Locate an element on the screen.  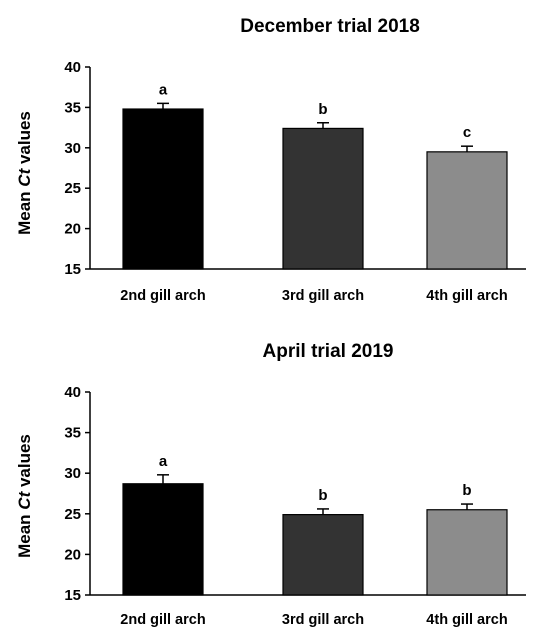
chart-title: December trial 2018 is located at coordinates (330, 26).